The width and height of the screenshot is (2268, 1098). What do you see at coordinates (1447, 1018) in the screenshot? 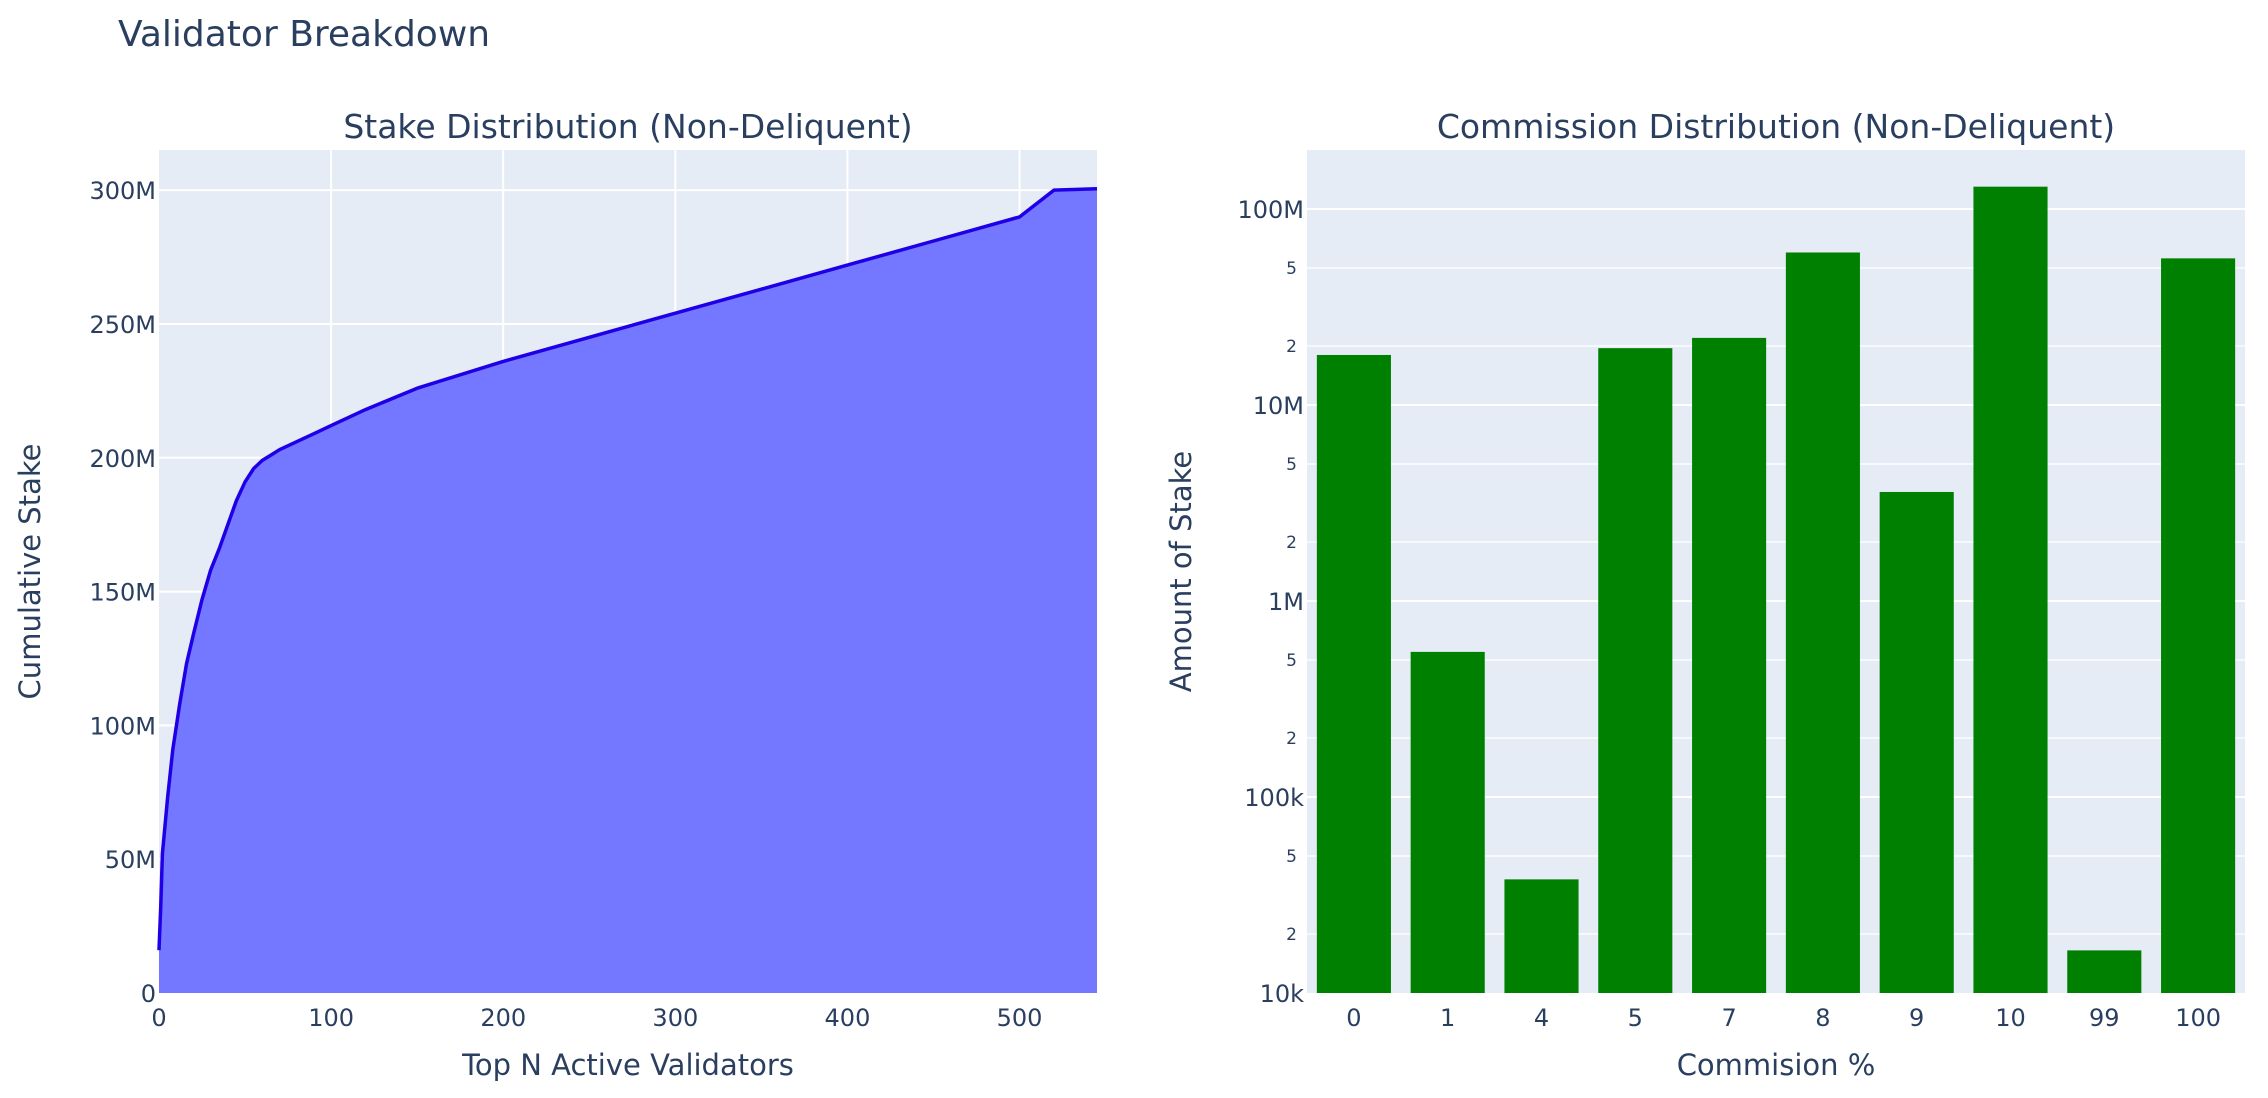
I see `x-tick-label: 1` at bounding box center [1447, 1018].